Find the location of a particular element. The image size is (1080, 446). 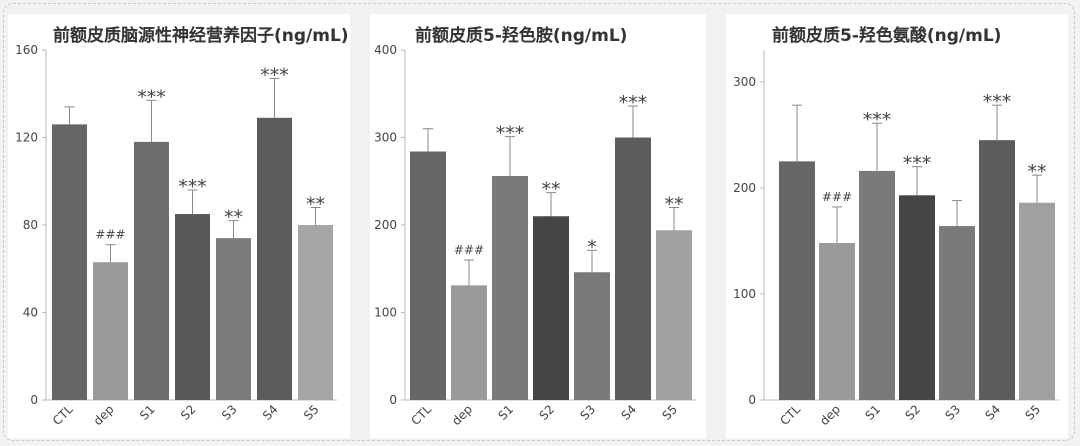

y-tick-label: 80 is located at coordinates (30, 225).